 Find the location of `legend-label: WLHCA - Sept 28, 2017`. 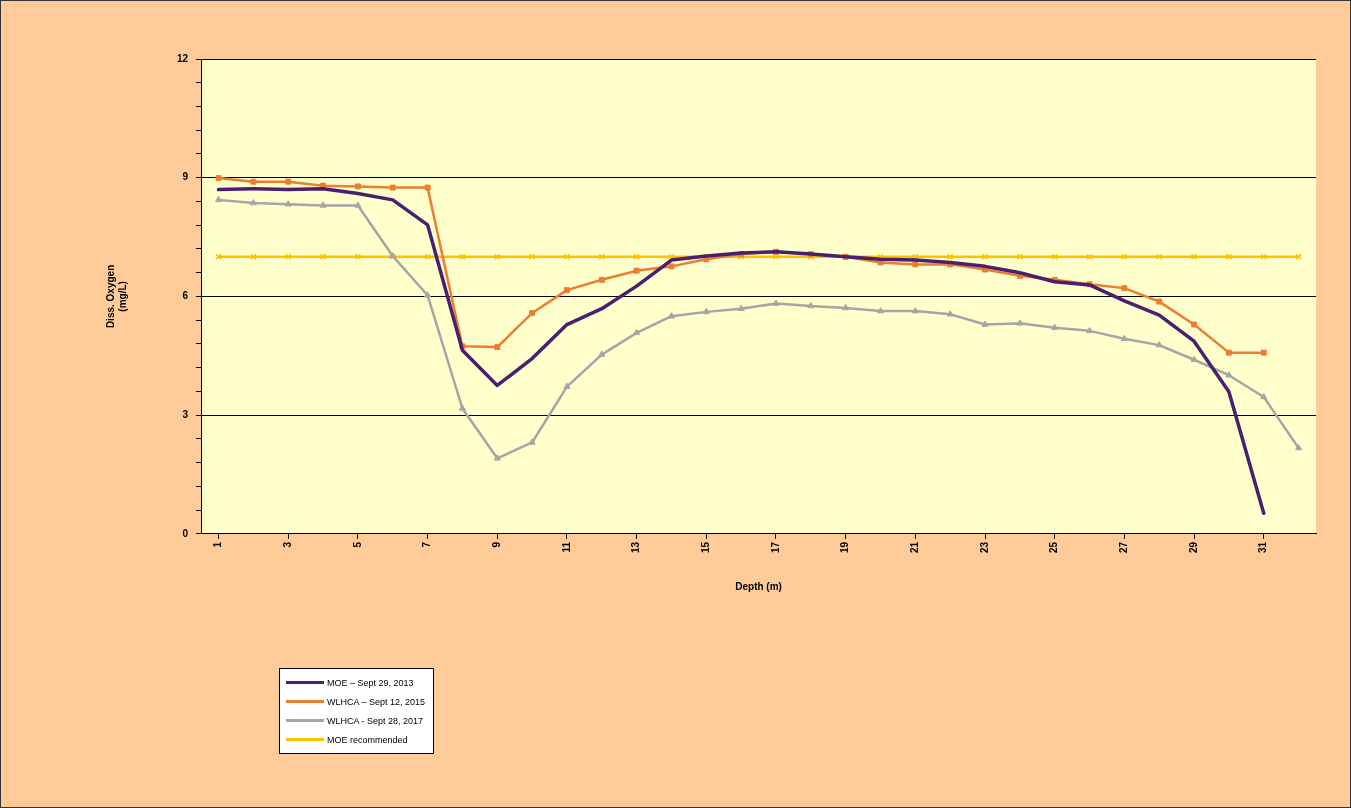

legend-label: WLHCA - Sept 28, 2017 is located at coordinates (375, 720).